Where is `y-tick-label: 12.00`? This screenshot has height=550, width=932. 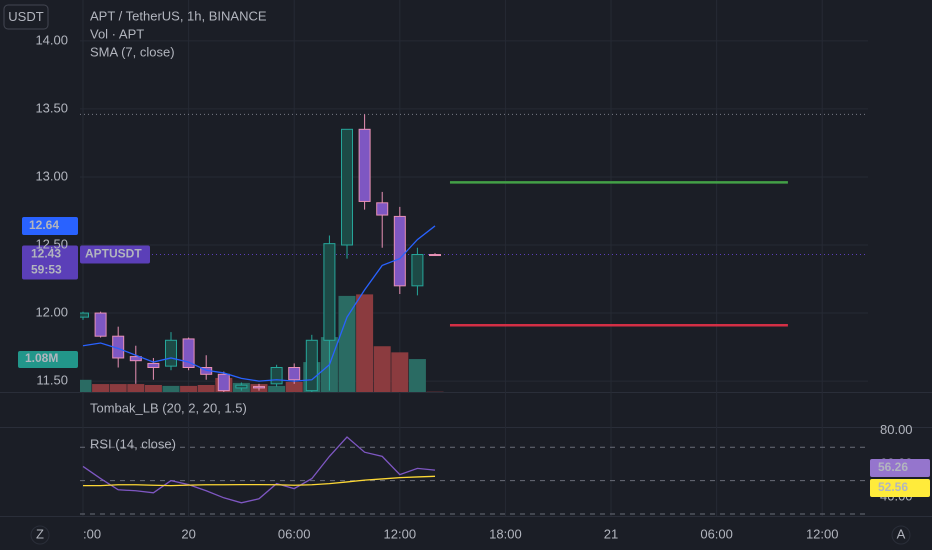
y-tick-label: 12.00 is located at coordinates (51, 311).